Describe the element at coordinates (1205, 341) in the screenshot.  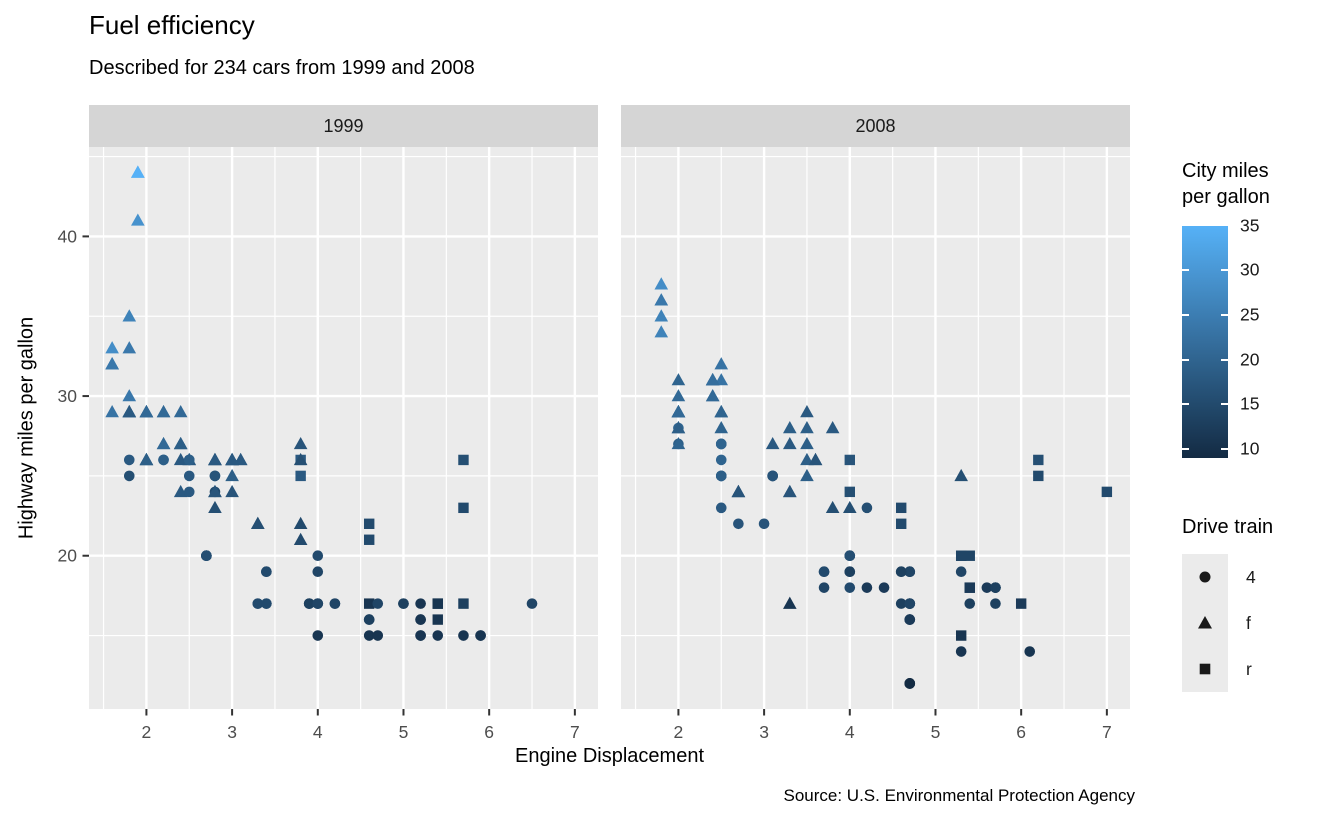
I see `color-gradient-bar` at that location.